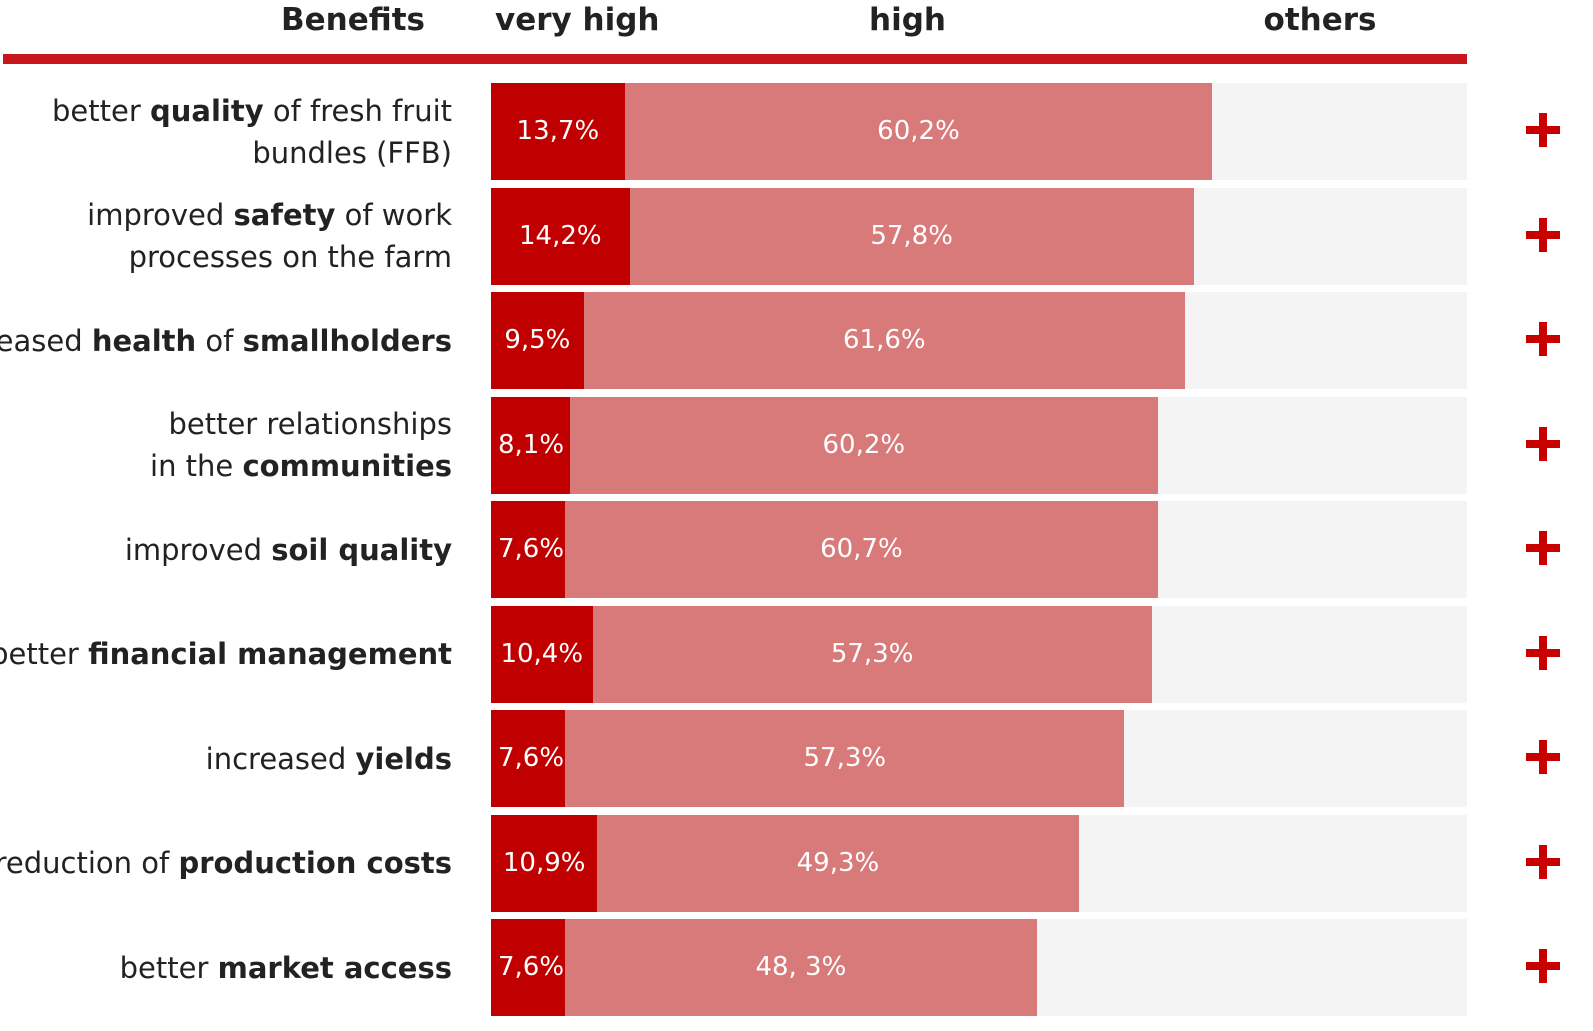 The height and width of the screenshot is (1031, 1593). What do you see at coordinates (577, 20) in the screenshot?
I see `header-very-high: very high` at bounding box center [577, 20].